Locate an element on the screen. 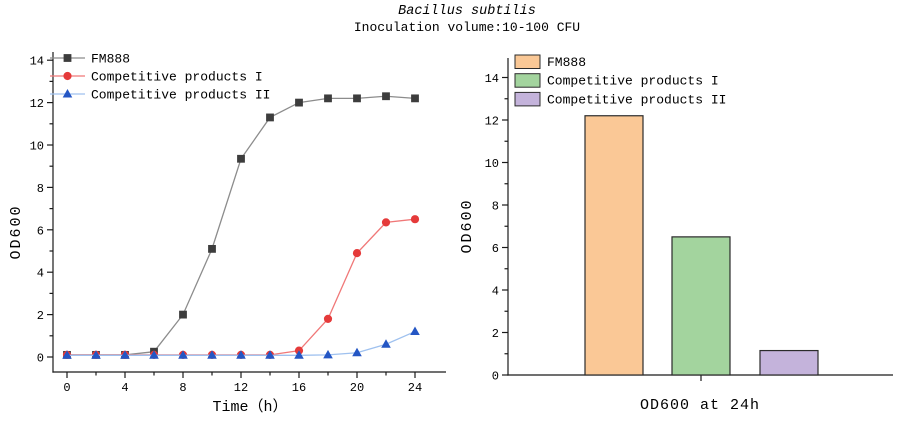 The width and height of the screenshot is (916, 430). figure-title: Bacillus subtilis is located at coordinates (467, 11).